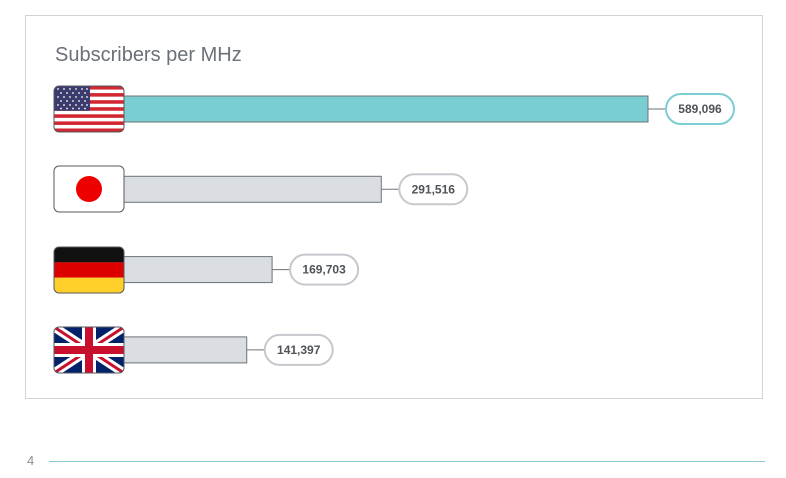  I want to click on page-number: 4, so click(31, 460).